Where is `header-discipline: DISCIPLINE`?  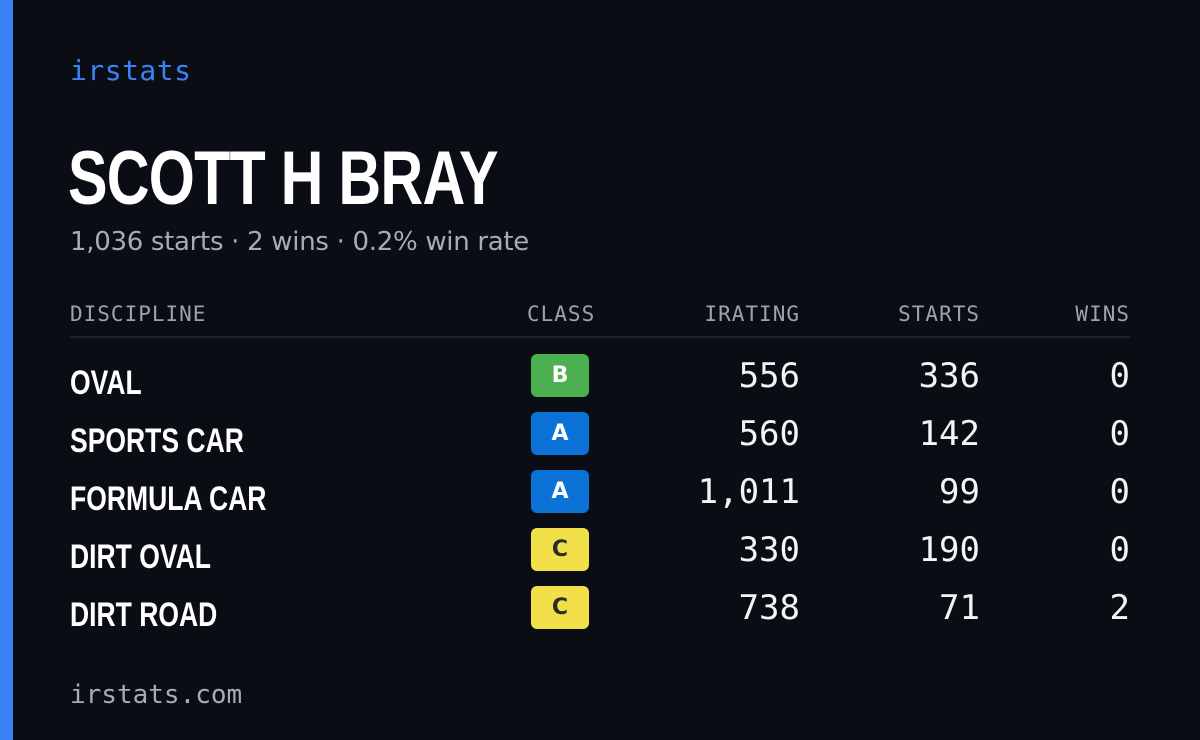
header-discipline: DISCIPLINE is located at coordinates (138, 314).